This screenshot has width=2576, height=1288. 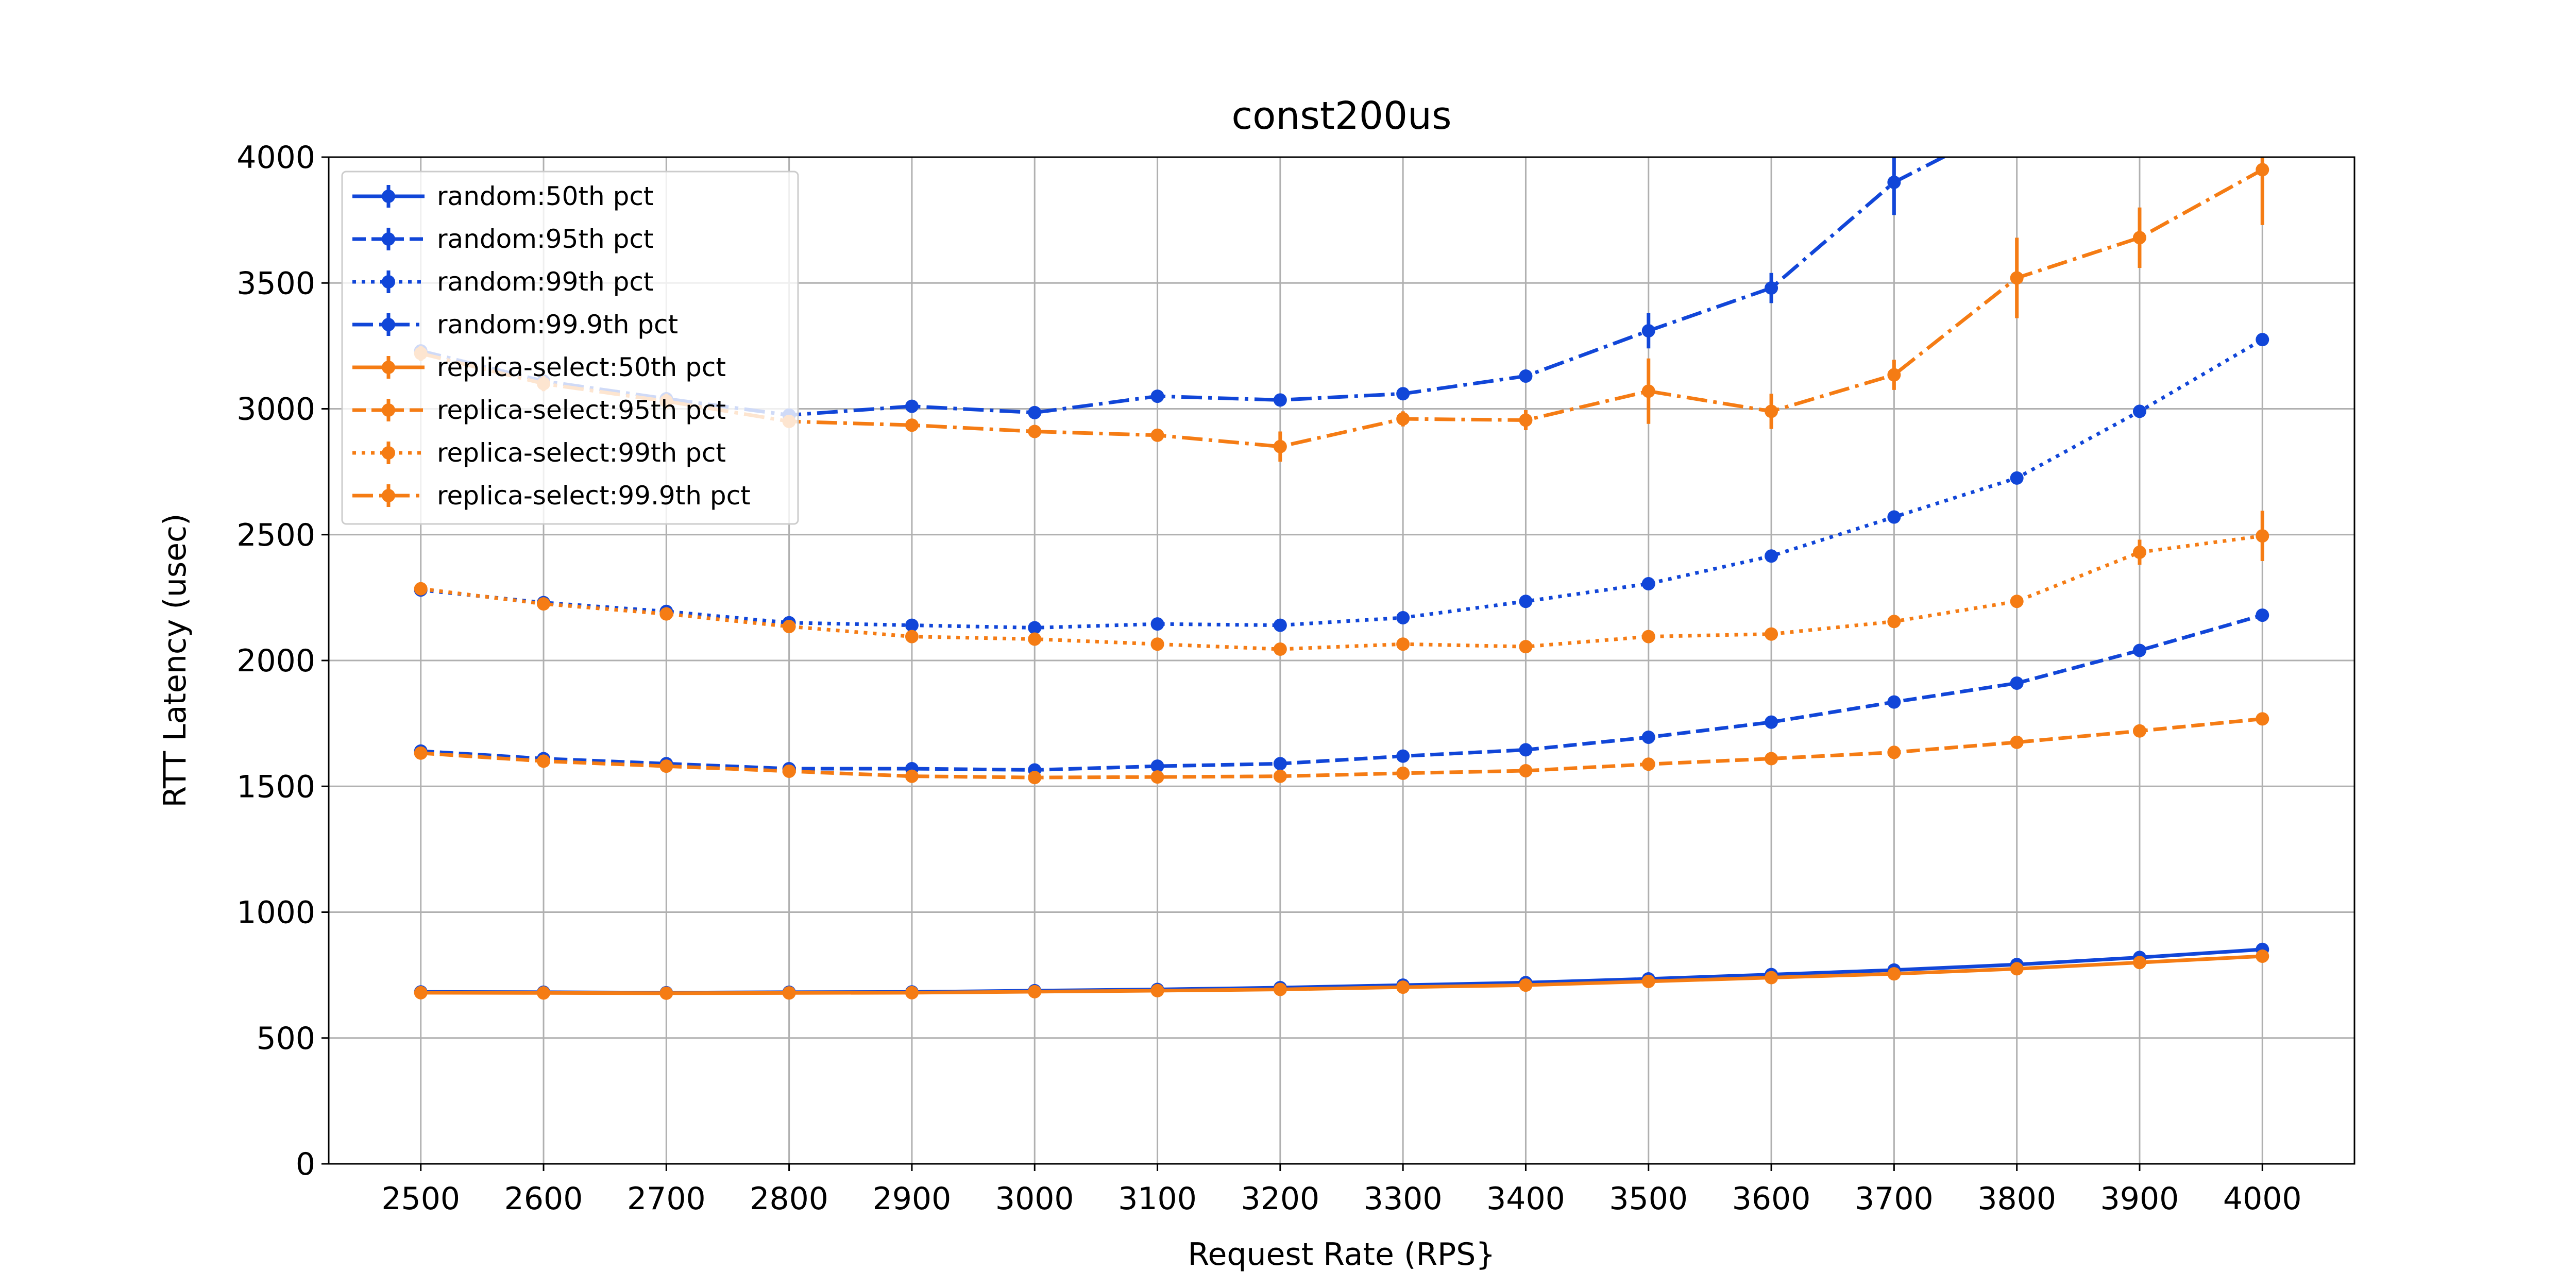 What do you see at coordinates (175, 661) in the screenshot?
I see `y-axis-label: RTT Latency (usec)` at bounding box center [175, 661].